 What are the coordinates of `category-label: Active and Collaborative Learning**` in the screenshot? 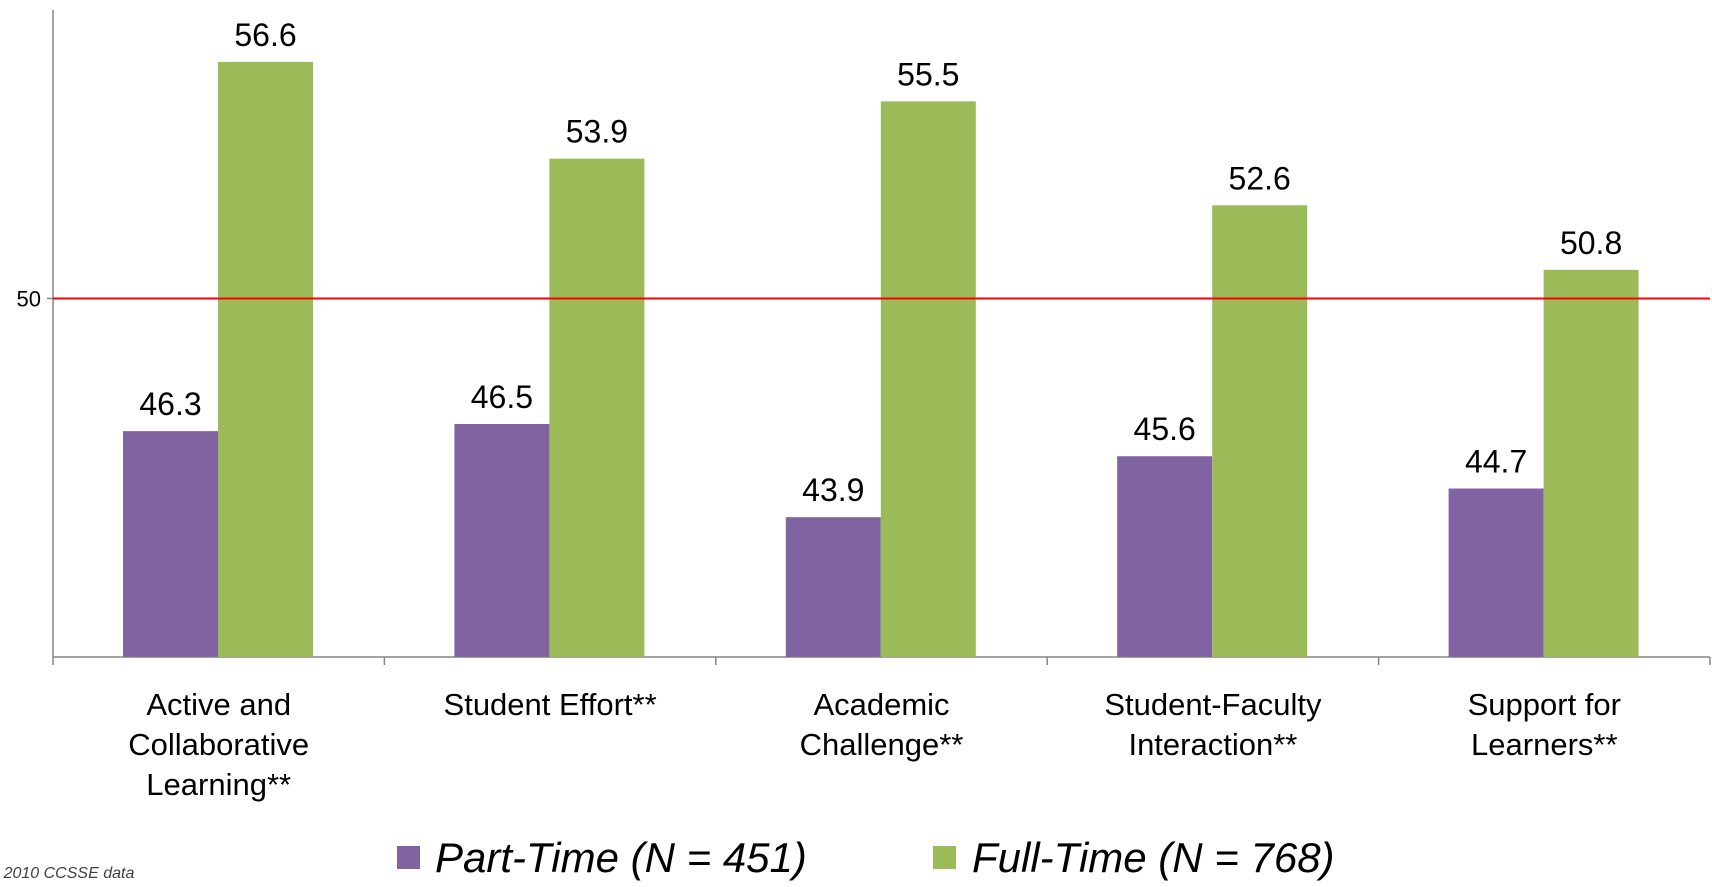 It's located at (218, 744).